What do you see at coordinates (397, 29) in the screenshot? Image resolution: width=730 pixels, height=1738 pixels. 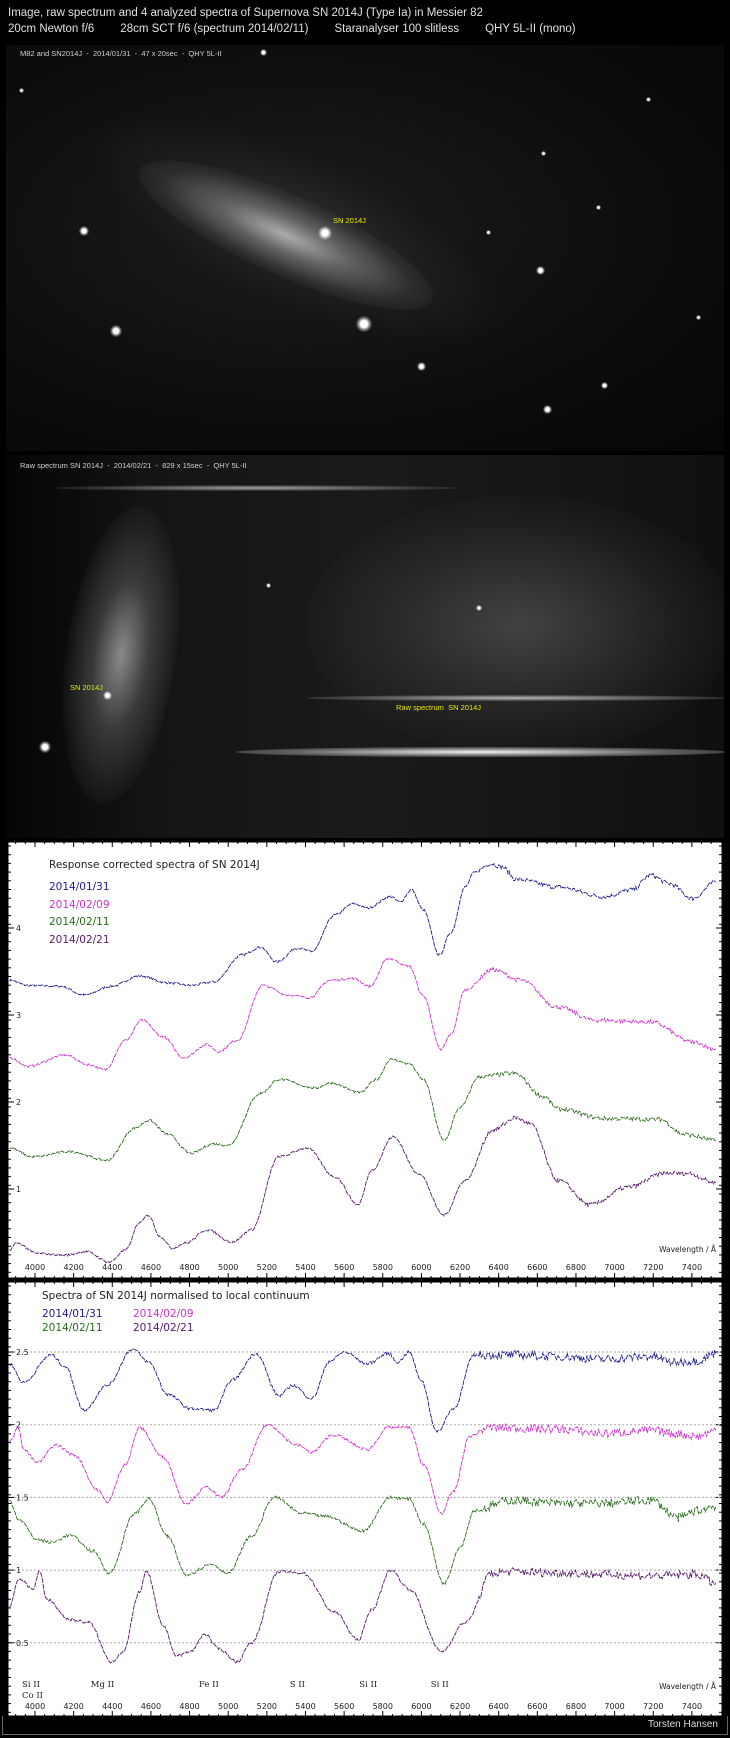 I see `grating: Staranalyser 100 slitless` at bounding box center [397, 29].